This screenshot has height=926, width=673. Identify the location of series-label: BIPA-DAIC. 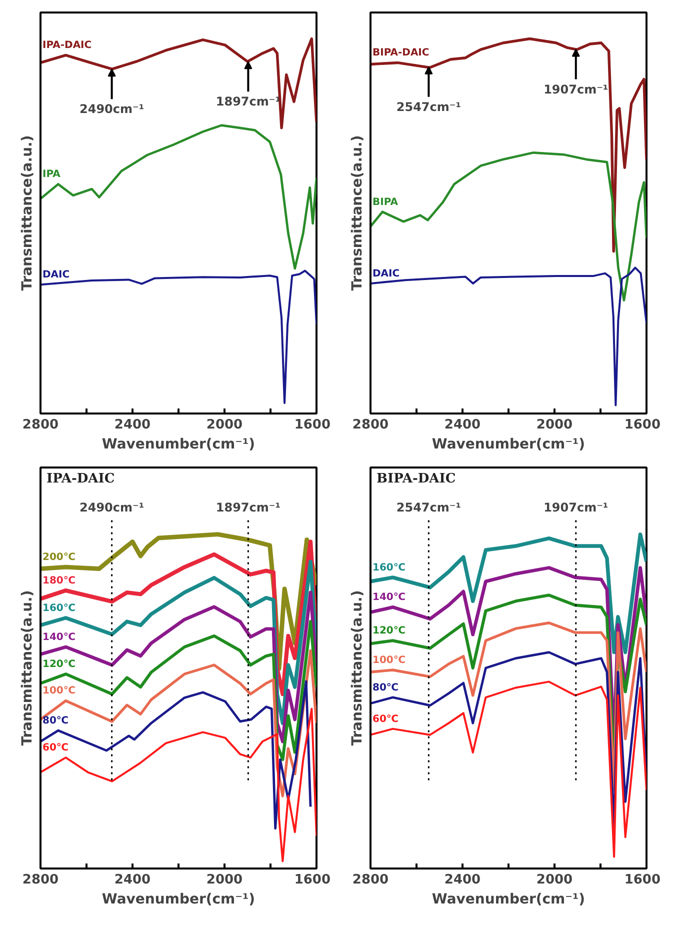
(401, 53).